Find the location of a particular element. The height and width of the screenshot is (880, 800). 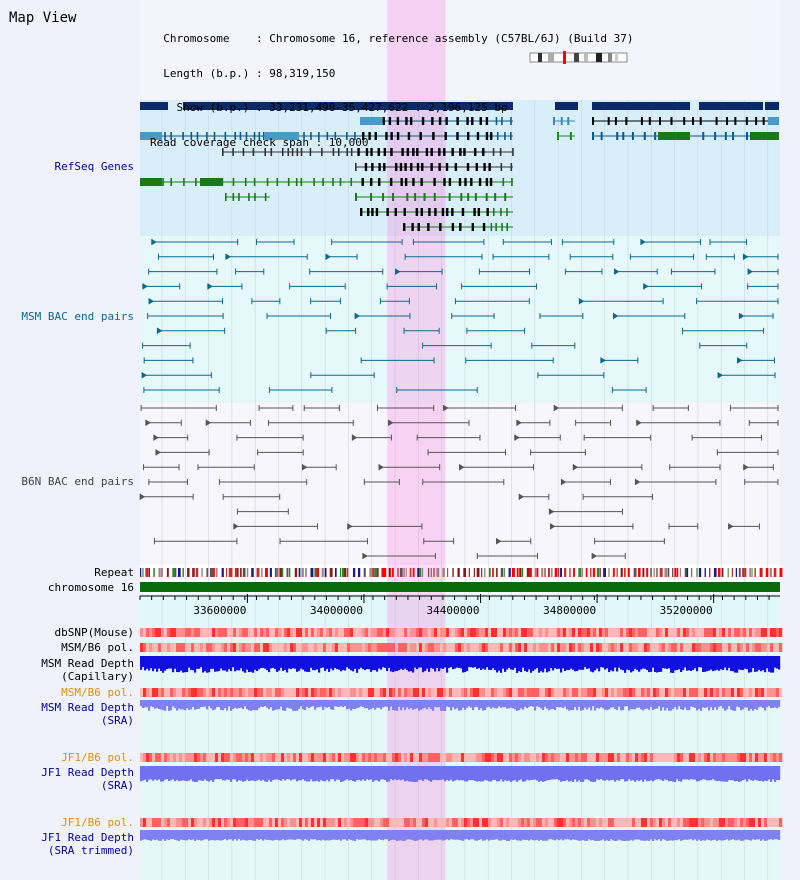

label-refseq-genes: RefSeq Genes is located at coordinates (94, 166).